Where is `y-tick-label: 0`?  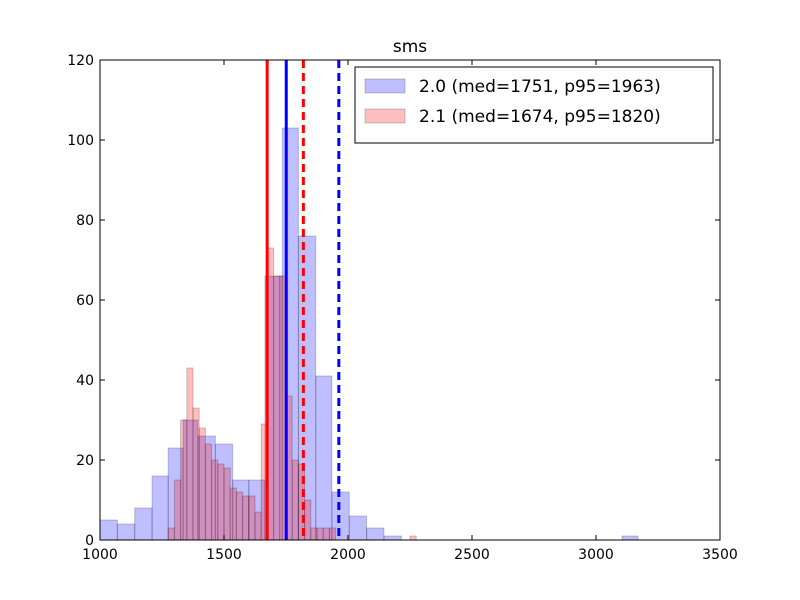
y-tick-label: 0 is located at coordinates (89, 541).